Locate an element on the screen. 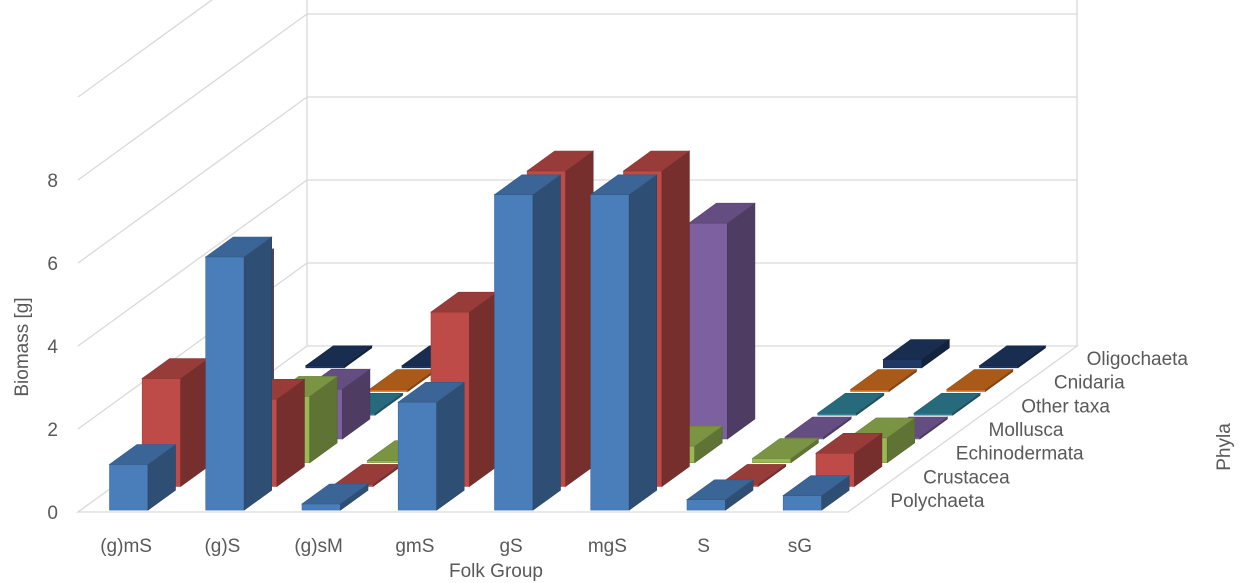 This screenshot has height=583, width=1249. y-tick-label: 8 is located at coordinates (52, 181).